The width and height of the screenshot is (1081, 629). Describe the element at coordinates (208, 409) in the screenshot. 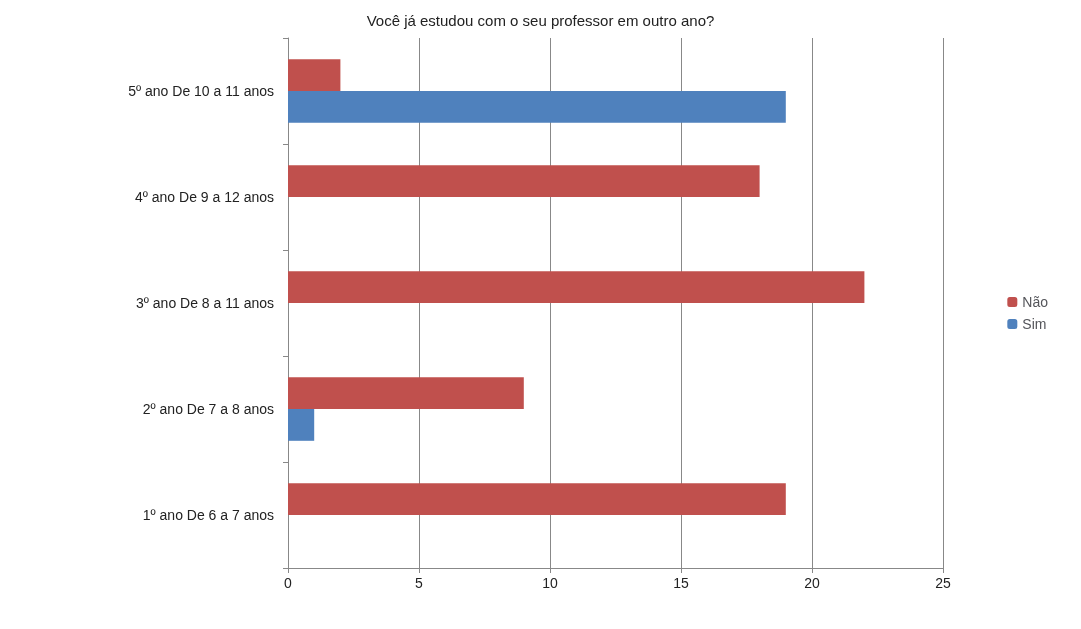

I see `y-tick-label: 2º ano De 7 a 8 anos` at that location.